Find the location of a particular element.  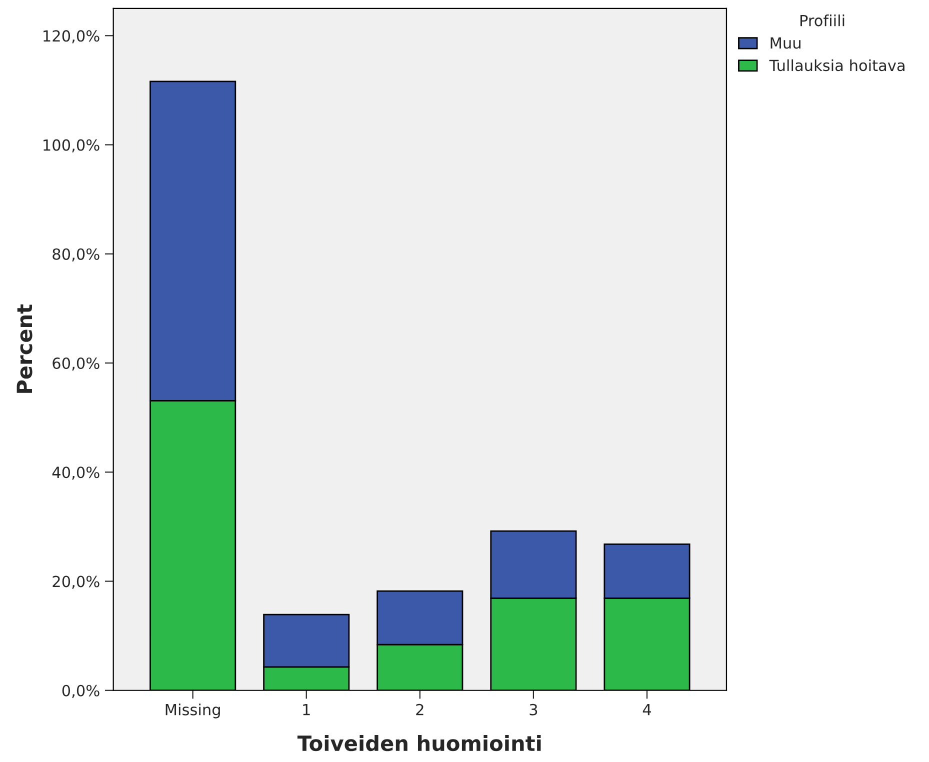

y-tick-label: 80,0% is located at coordinates (76, 255).